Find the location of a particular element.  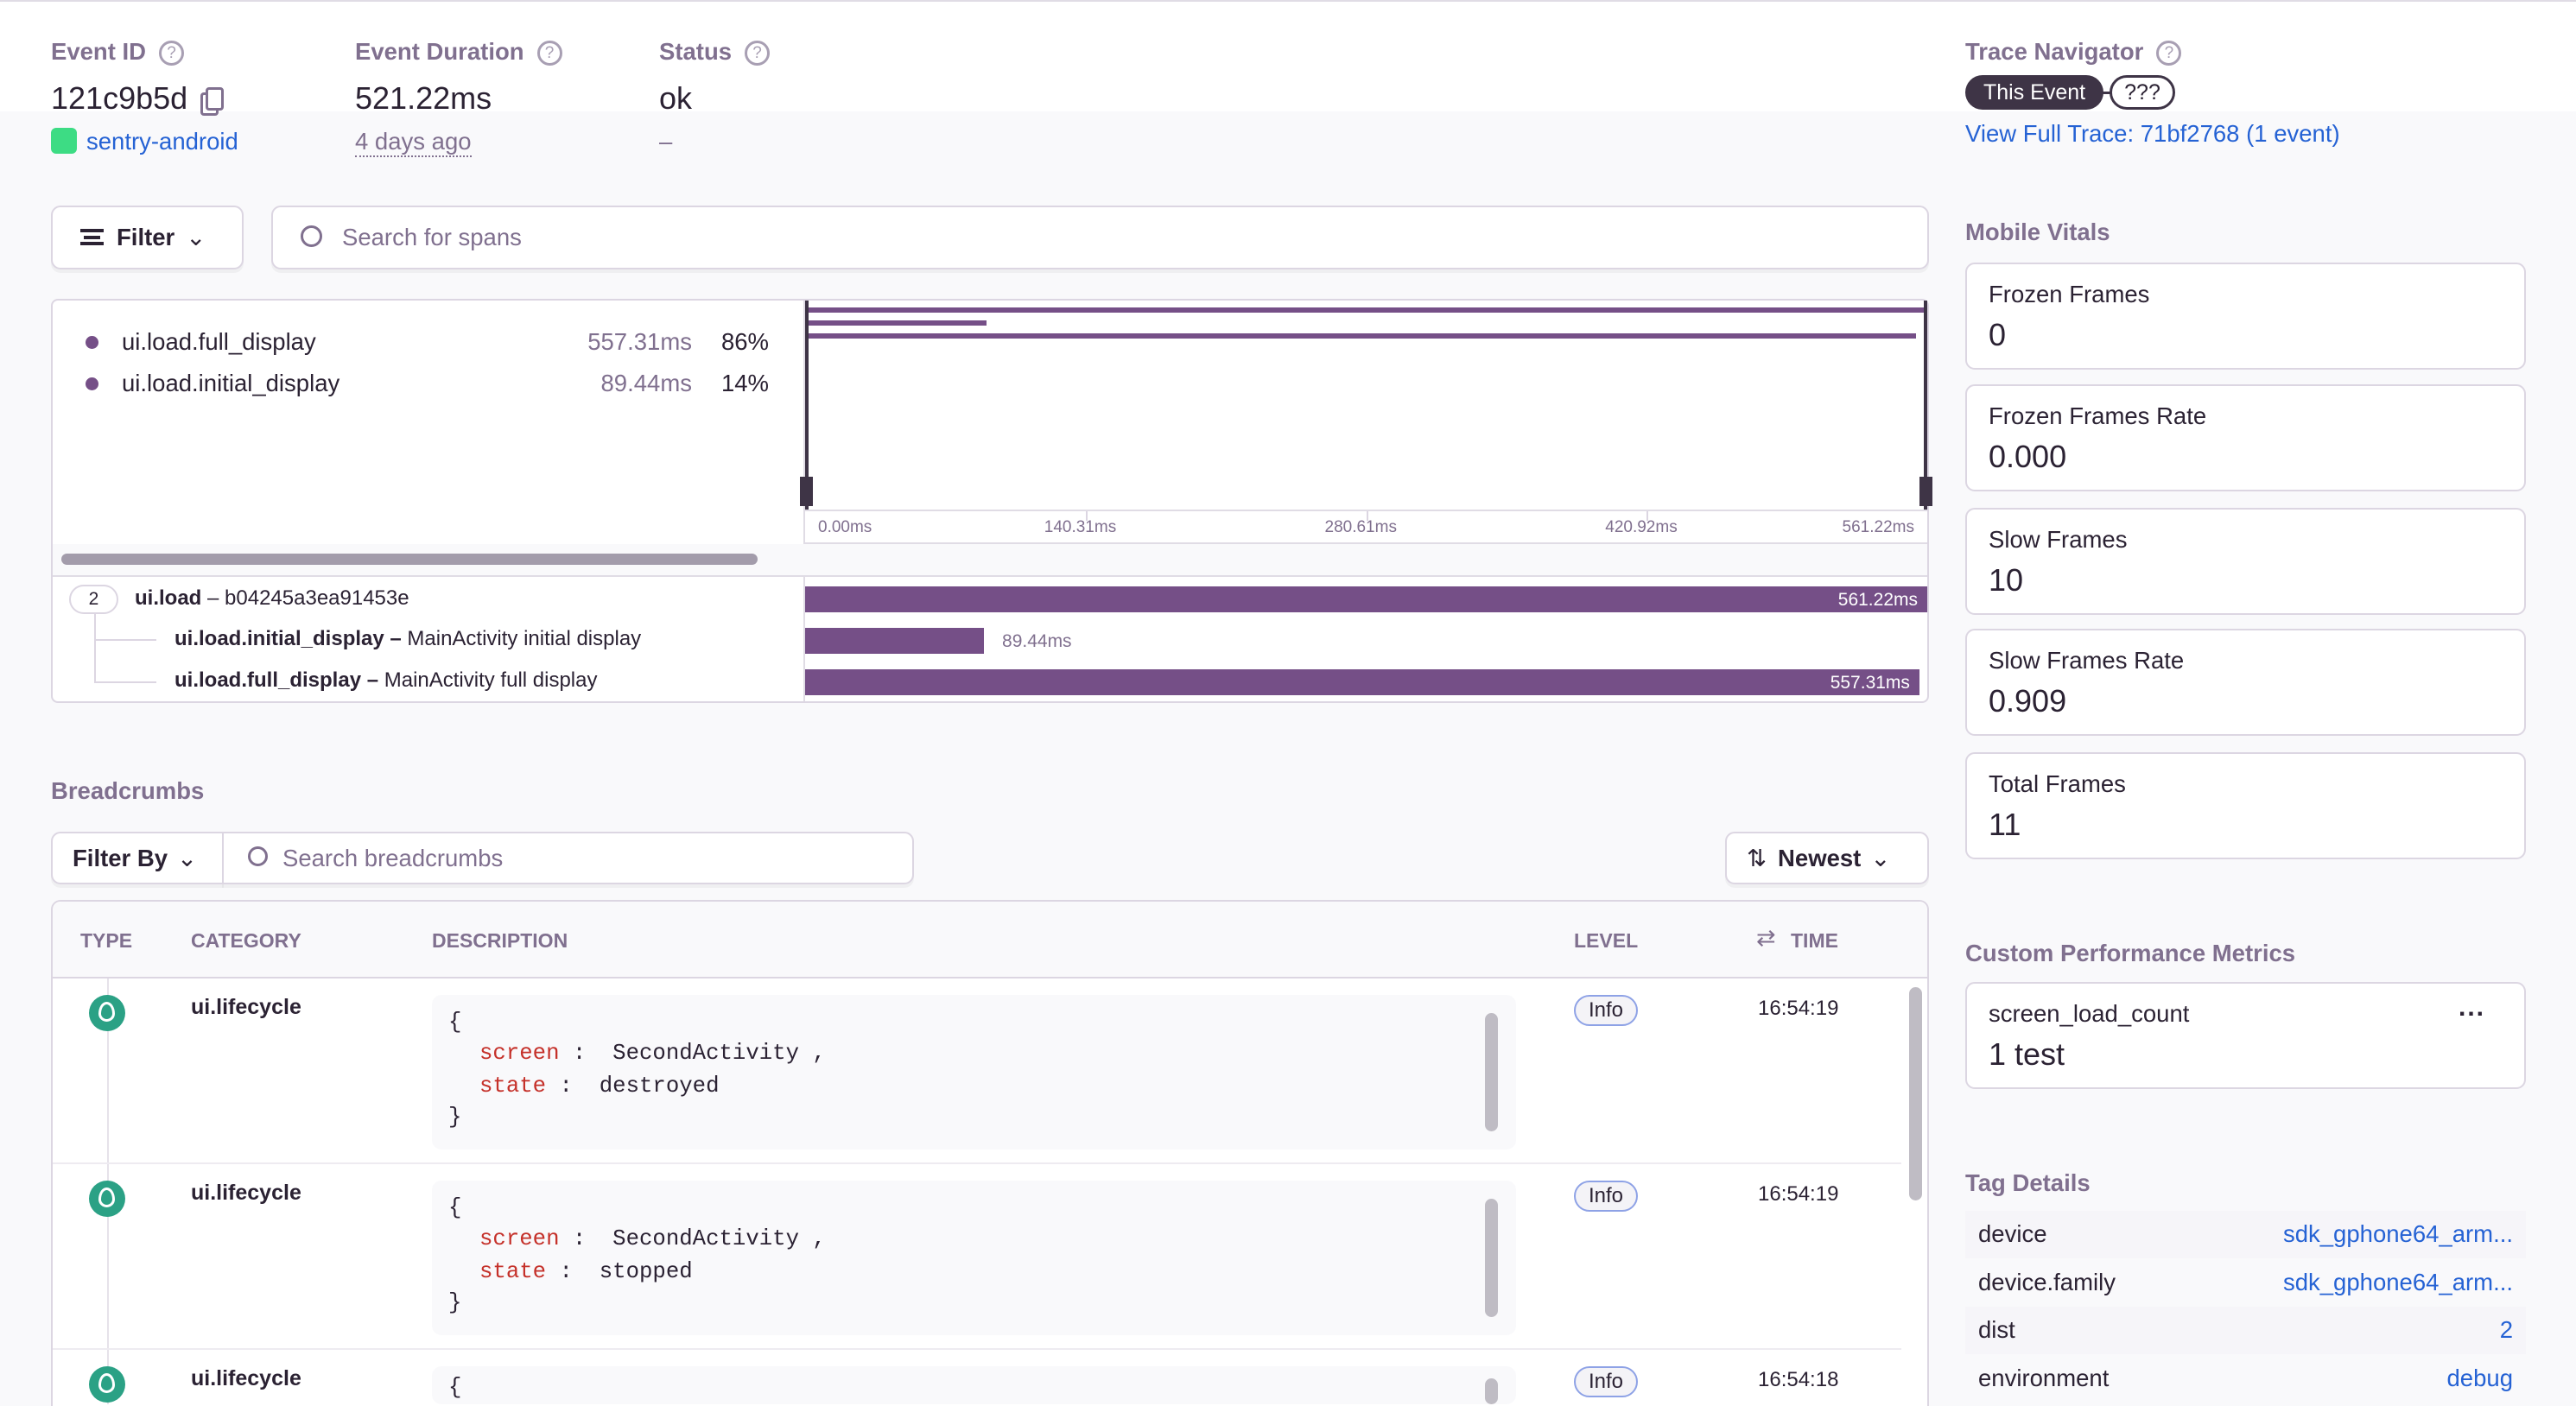

label-text: Status is located at coordinates (696, 52).